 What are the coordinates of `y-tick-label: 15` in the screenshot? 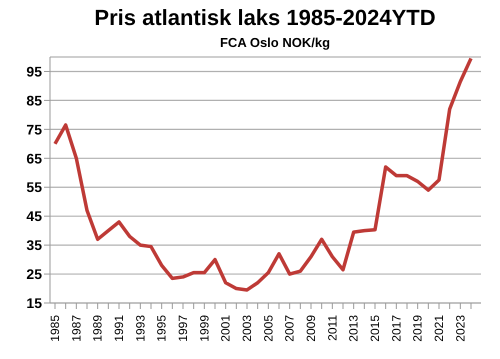 It's located at (34, 302).